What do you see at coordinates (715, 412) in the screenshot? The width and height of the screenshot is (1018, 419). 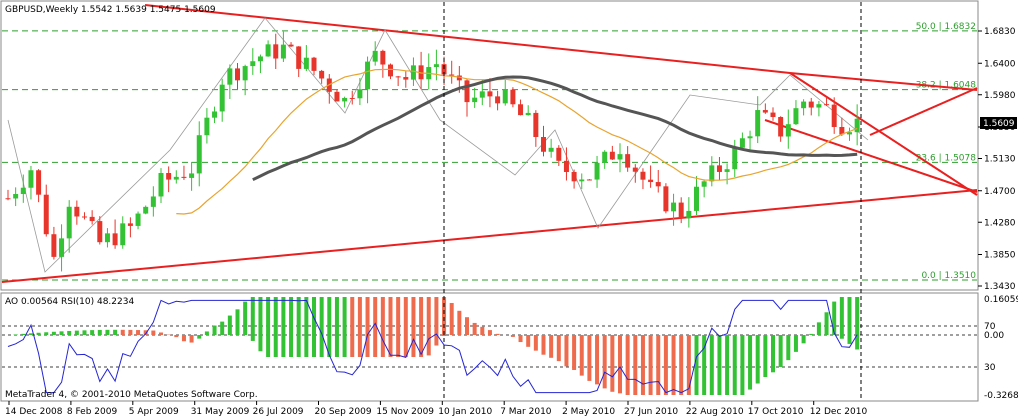 I see `time-tick-label: 22 Aug 2010` at bounding box center [715, 412].